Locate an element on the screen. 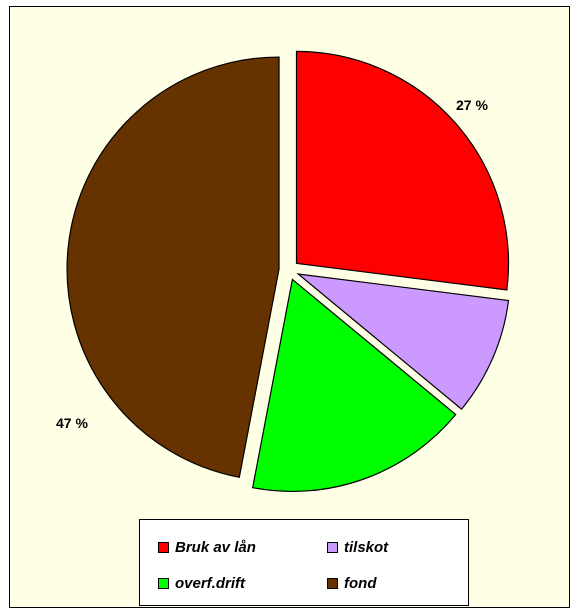 This screenshot has height=616, width=579. legend-label: overf.drift is located at coordinates (210, 583).